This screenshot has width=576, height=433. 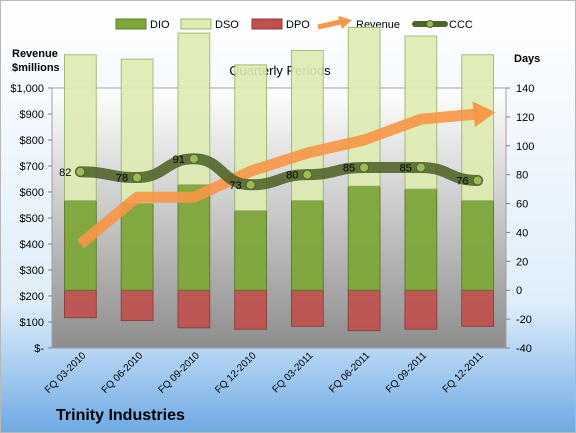 I want to click on left-tick-label: $800, so click(x=32, y=141).